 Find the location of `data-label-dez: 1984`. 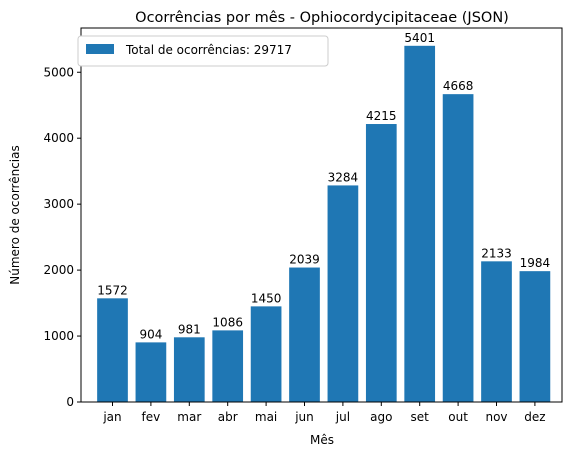

data-label-dez: 1984 is located at coordinates (535, 263).